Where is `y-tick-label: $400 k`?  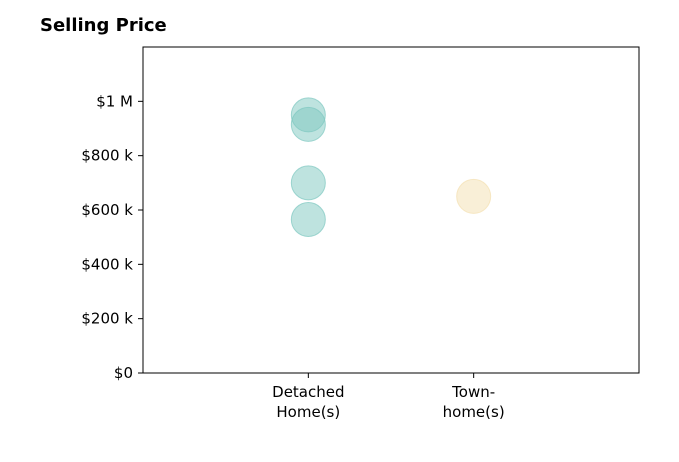
y-tick-label: $400 k is located at coordinates (107, 264).